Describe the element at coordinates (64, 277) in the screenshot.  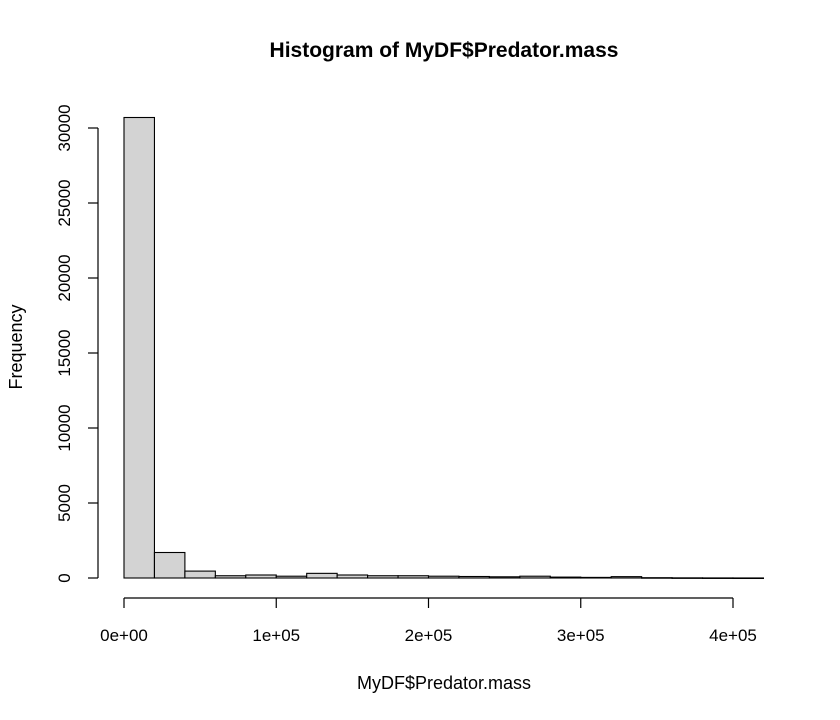
I see `y-tick-label-5: 20000` at that location.